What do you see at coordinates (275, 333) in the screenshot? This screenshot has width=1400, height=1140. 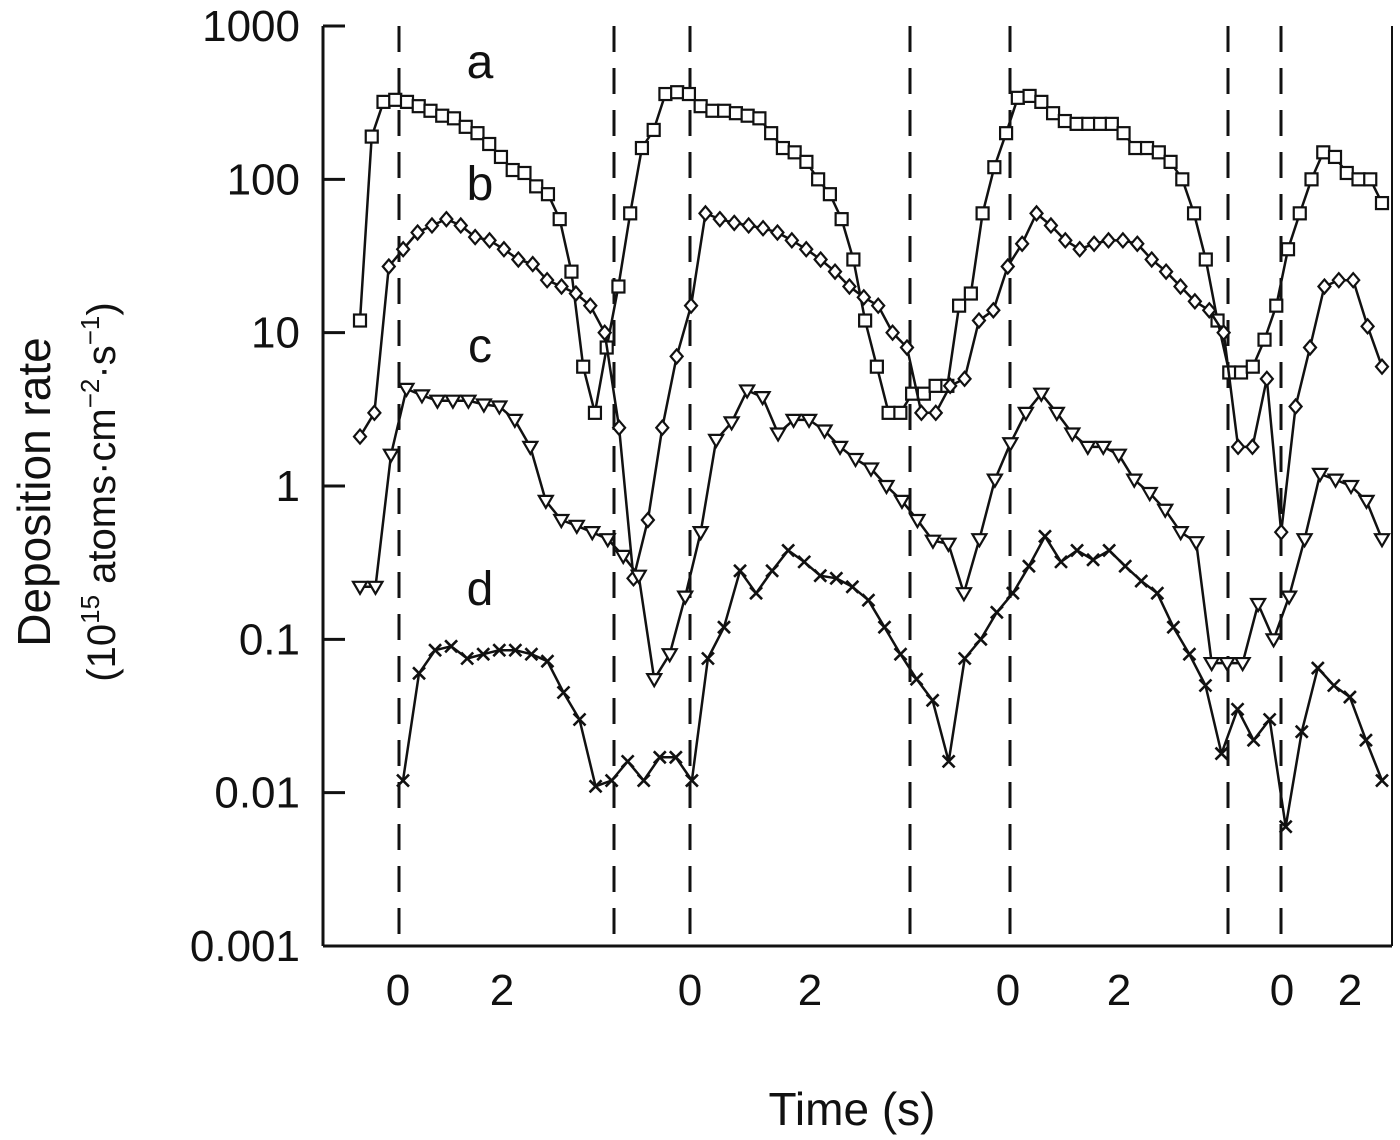 I see `y-tick-label: 10` at bounding box center [275, 333].